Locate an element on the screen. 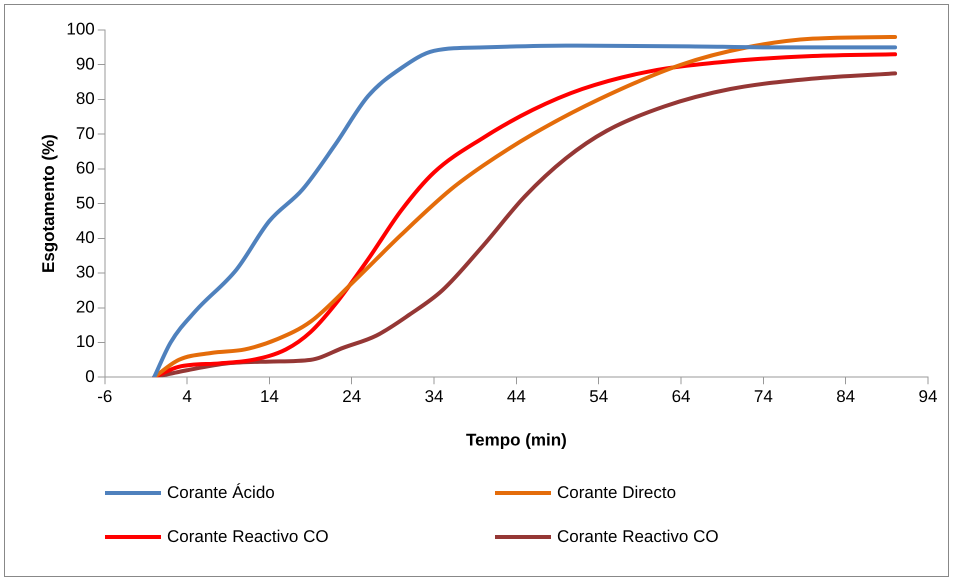 The height and width of the screenshot is (583, 955). x-tick-label: 64 is located at coordinates (681, 396).